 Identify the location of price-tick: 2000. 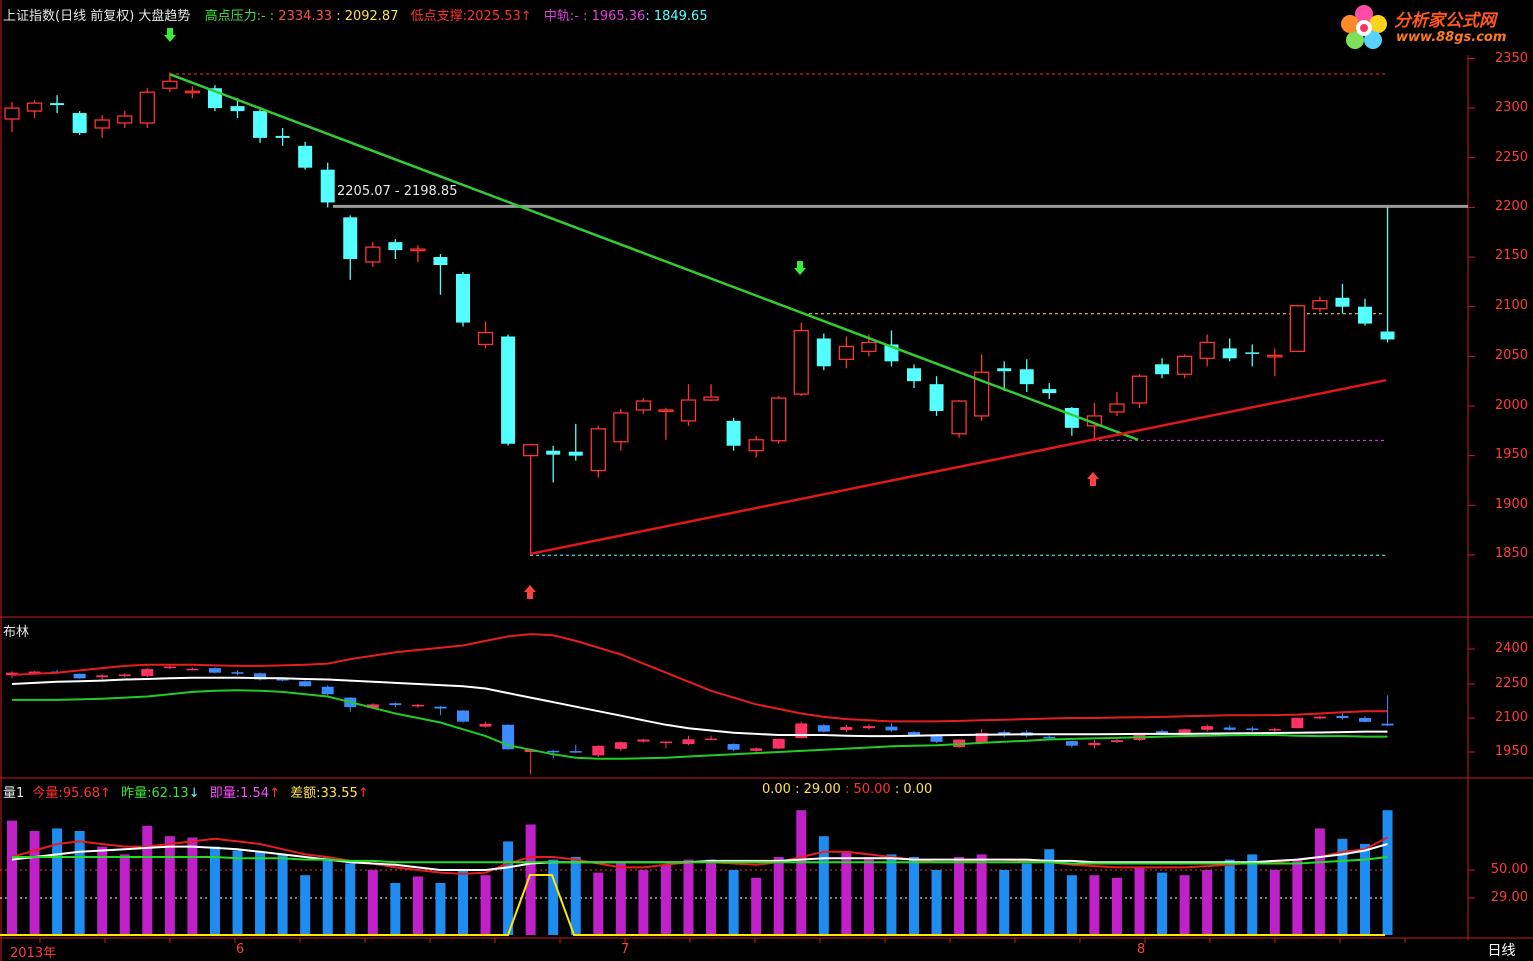
(1511, 405).